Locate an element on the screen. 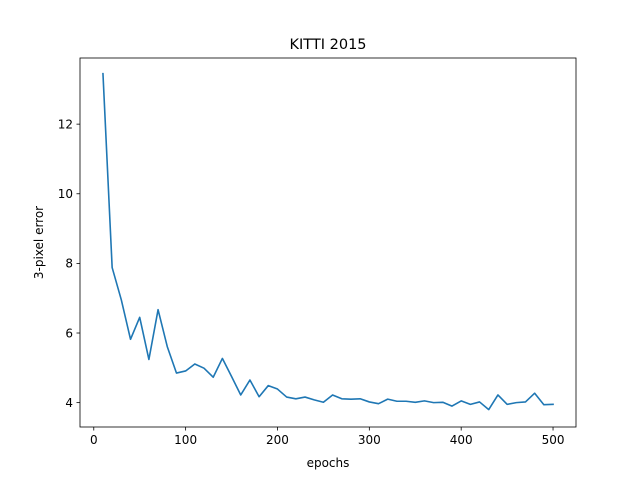  y-tick-label: 10 is located at coordinates (65, 194).